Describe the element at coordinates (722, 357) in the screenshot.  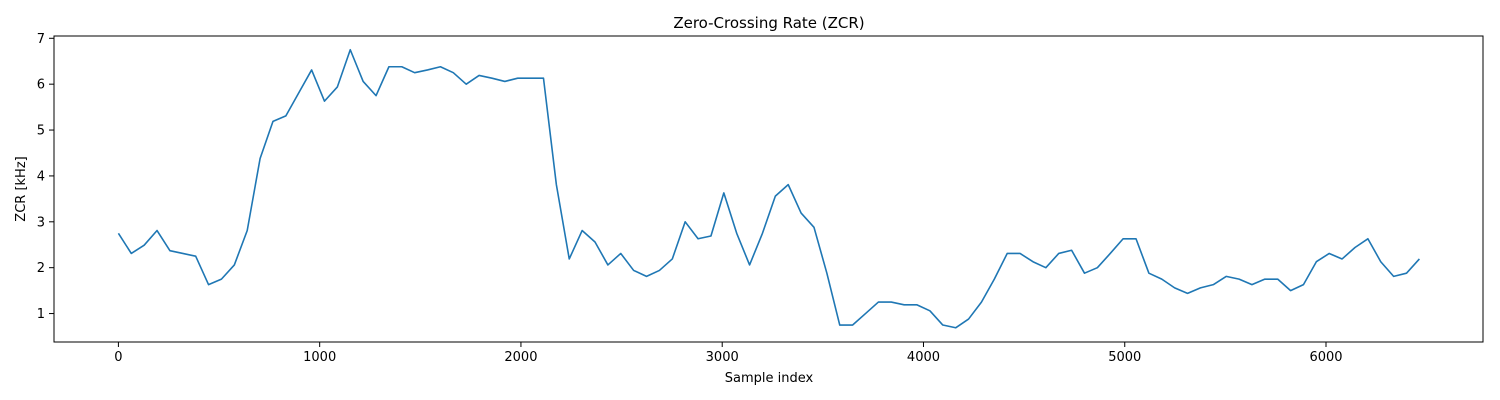
I see `x-tick-label: 3000` at that location.